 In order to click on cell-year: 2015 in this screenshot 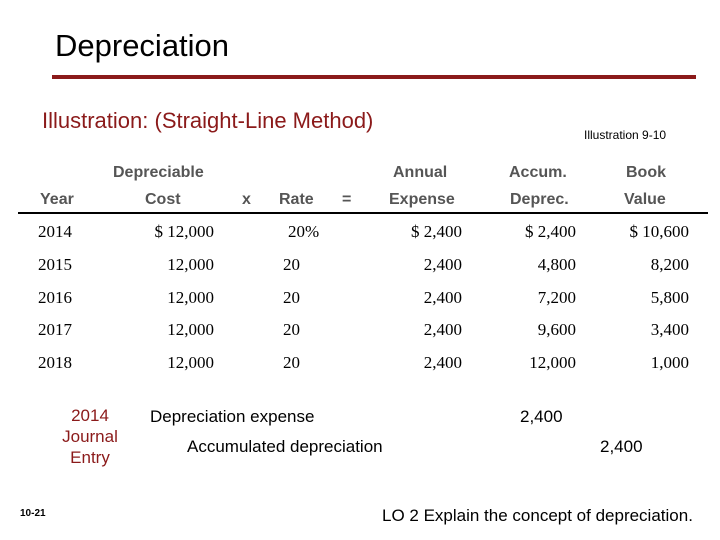, I will do `click(55, 264)`.